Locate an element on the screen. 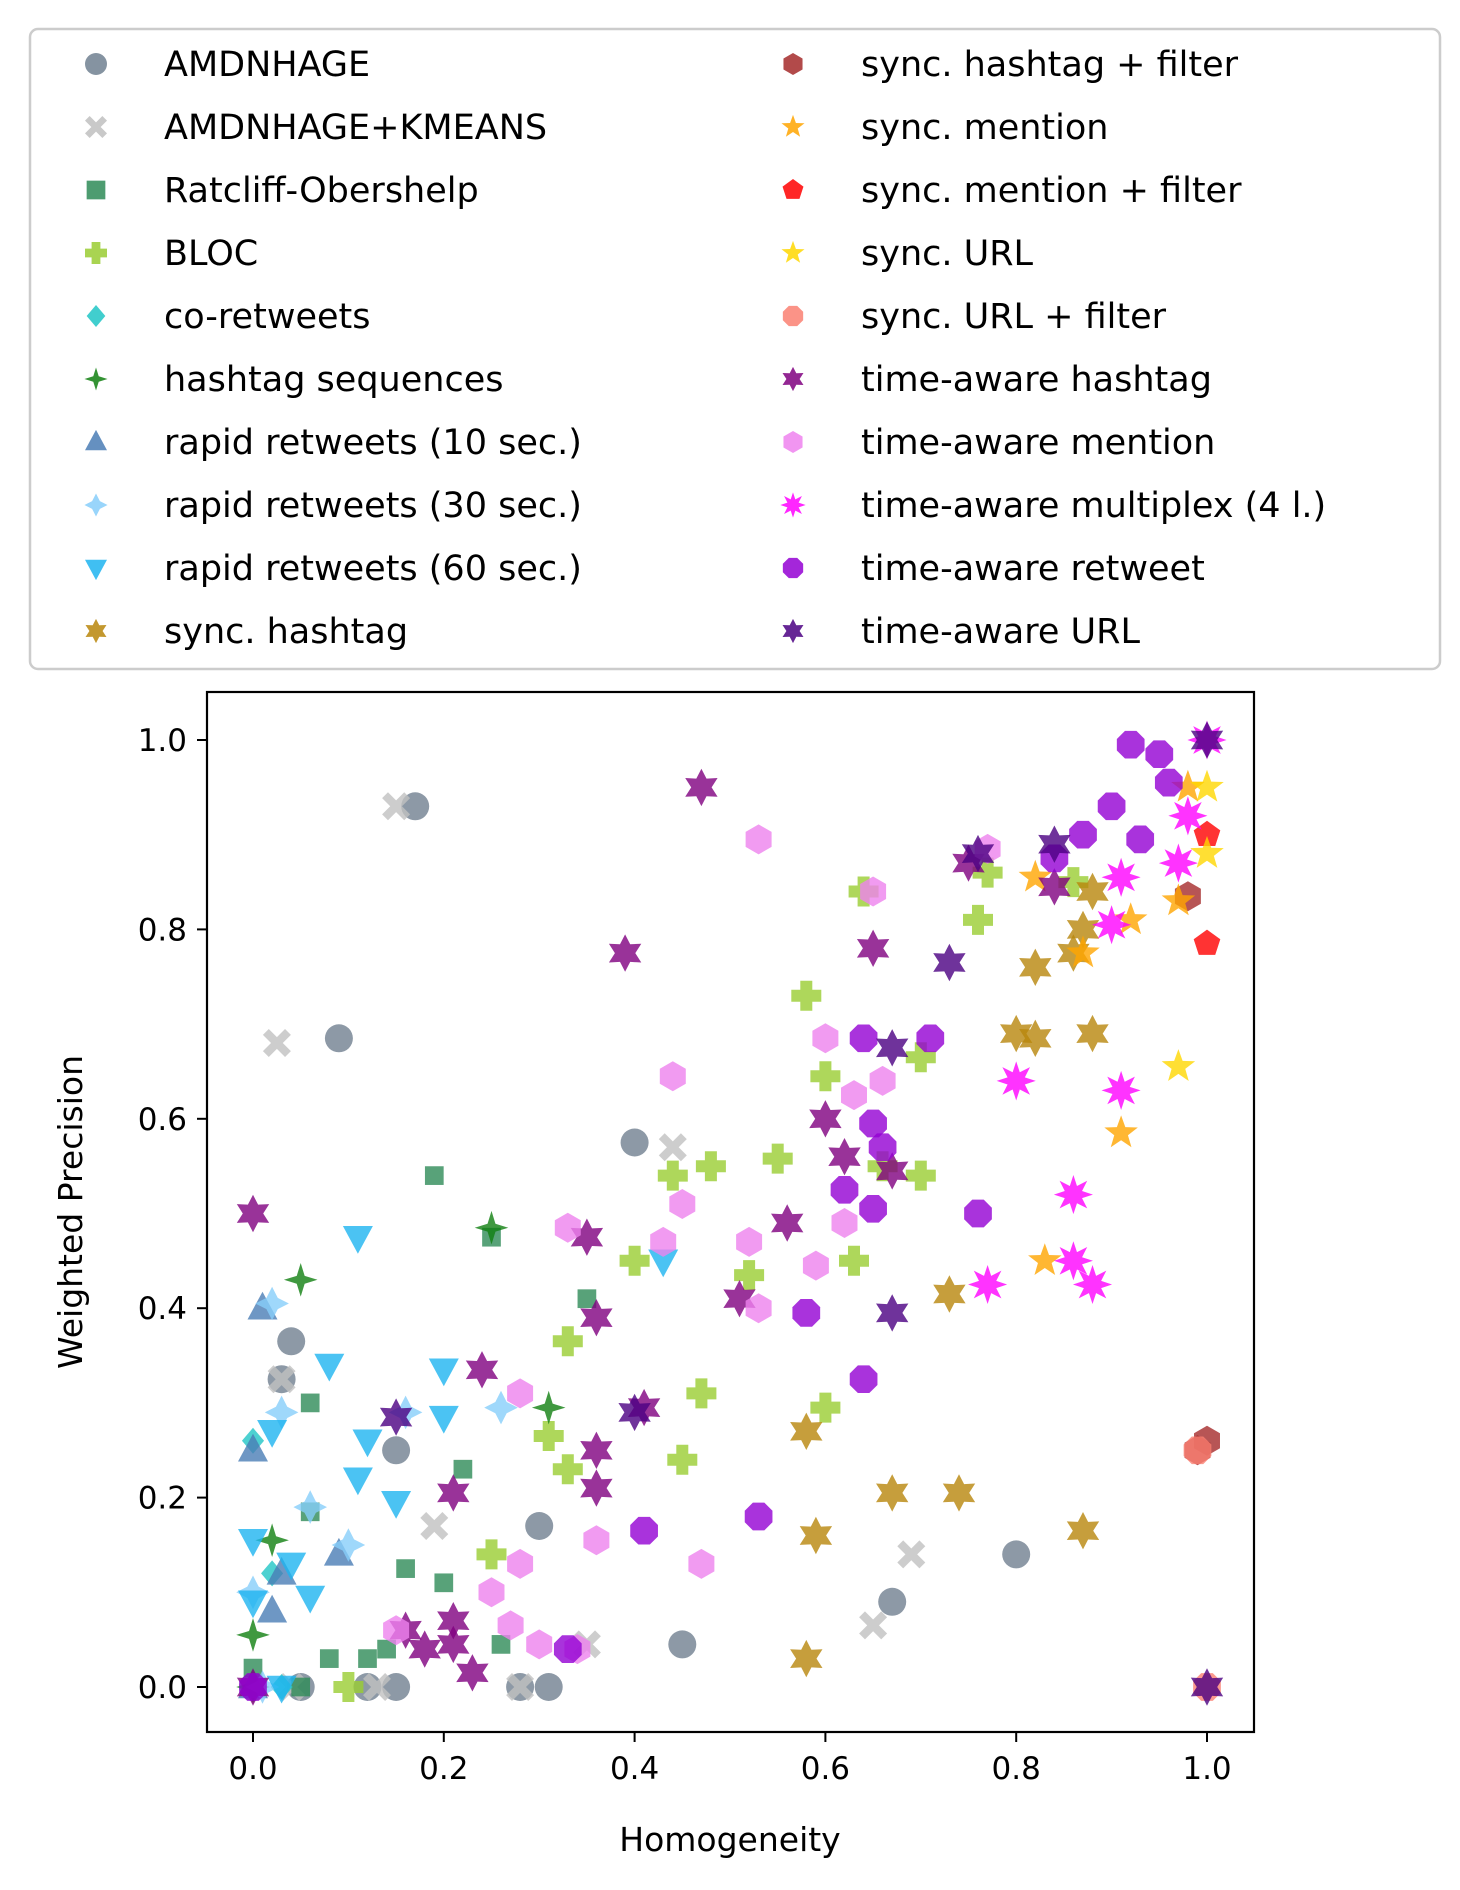 Image resolution: width=1460 pixels, height=1890 pixels. legend-label: rapid retweets (60 sec.) is located at coordinates (373, 569).